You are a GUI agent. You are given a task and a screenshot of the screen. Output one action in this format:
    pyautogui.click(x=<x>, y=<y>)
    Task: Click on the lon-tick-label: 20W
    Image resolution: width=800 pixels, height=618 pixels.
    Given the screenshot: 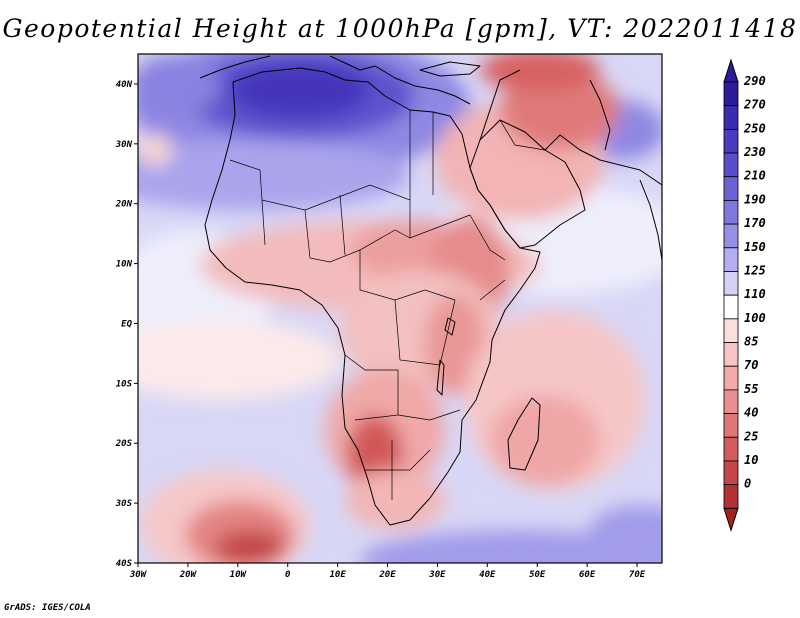 What is the action you would take?
    pyautogui.click(x=188, y=575)
    